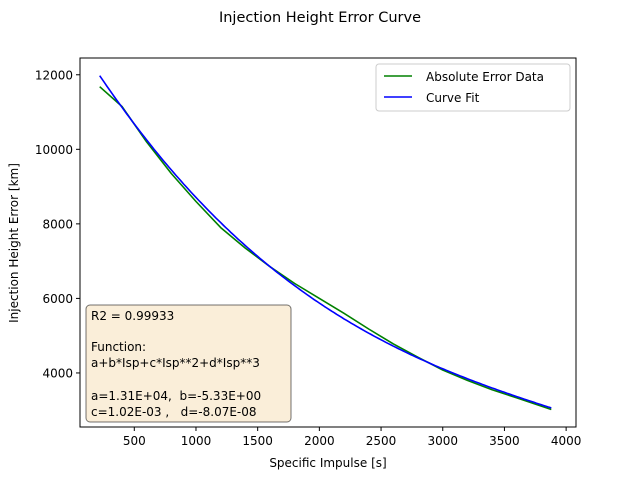 This screenshot has height=480, width=640. Describe the element at coordinates (54, 150) in the screenshot. I see `y-tick-label: 10000` at that location.